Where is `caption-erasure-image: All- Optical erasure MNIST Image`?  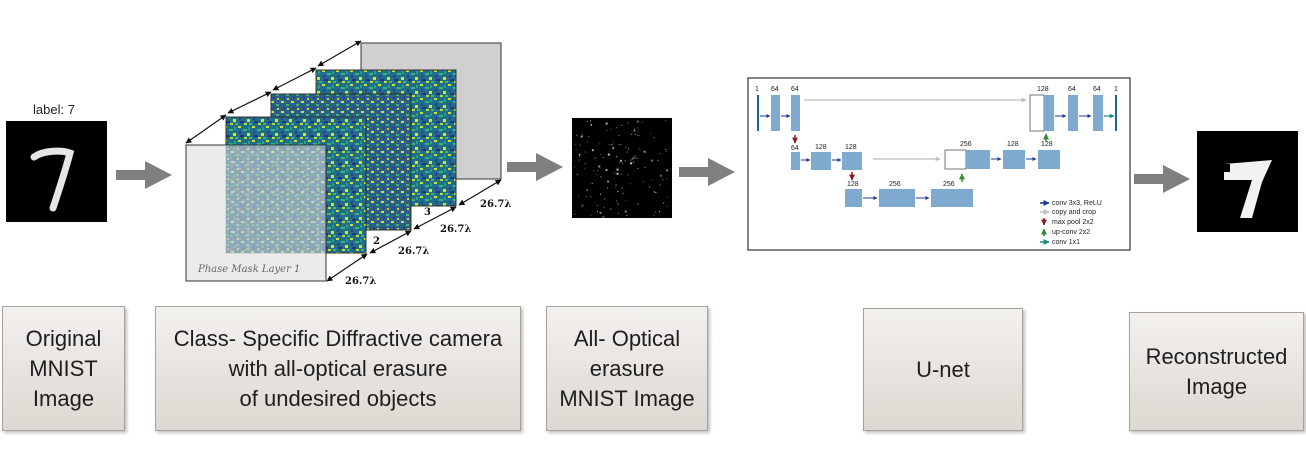
caption-erasure-image: All- Optical erasure MNIST Image is located at coordinates (627, 368).